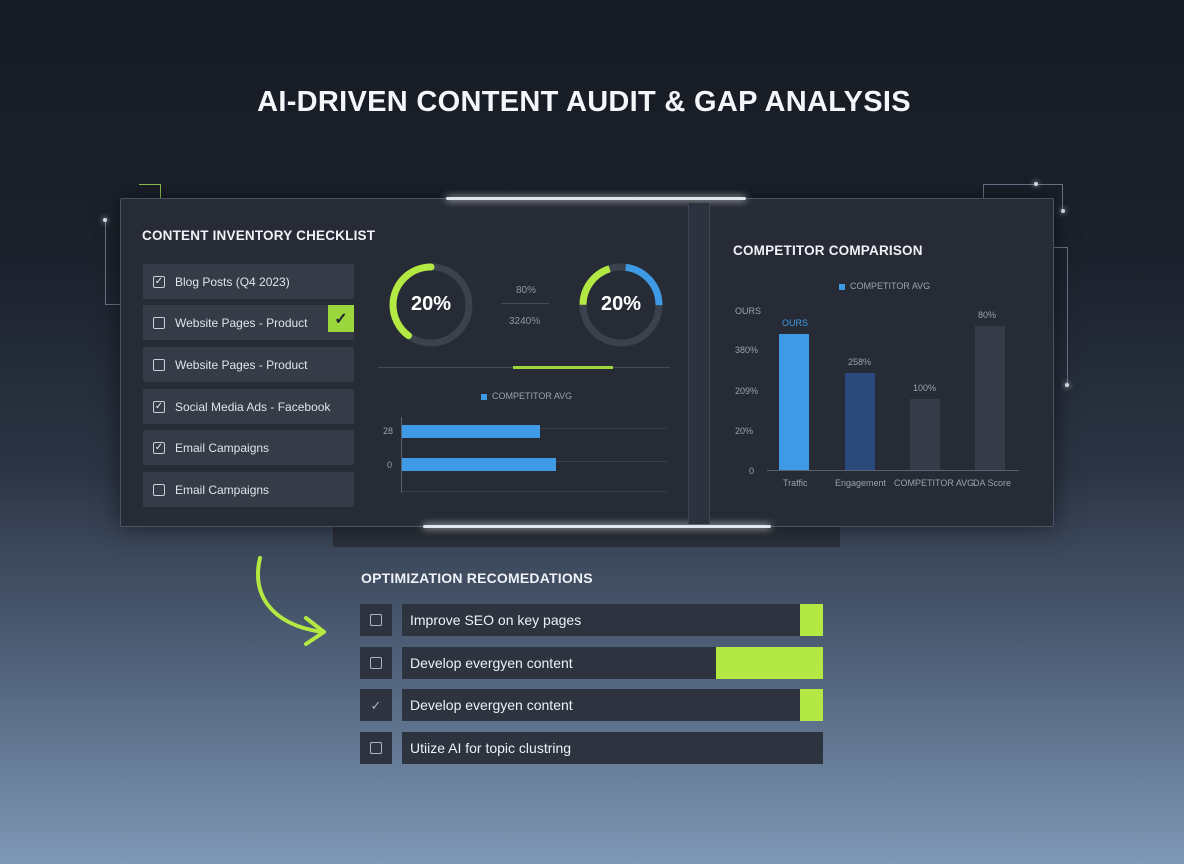 The width and height of the screenshot is (1184, 864). I want to click on competitor-legend-label: COMPETITOR AVG, so click(890, 286).